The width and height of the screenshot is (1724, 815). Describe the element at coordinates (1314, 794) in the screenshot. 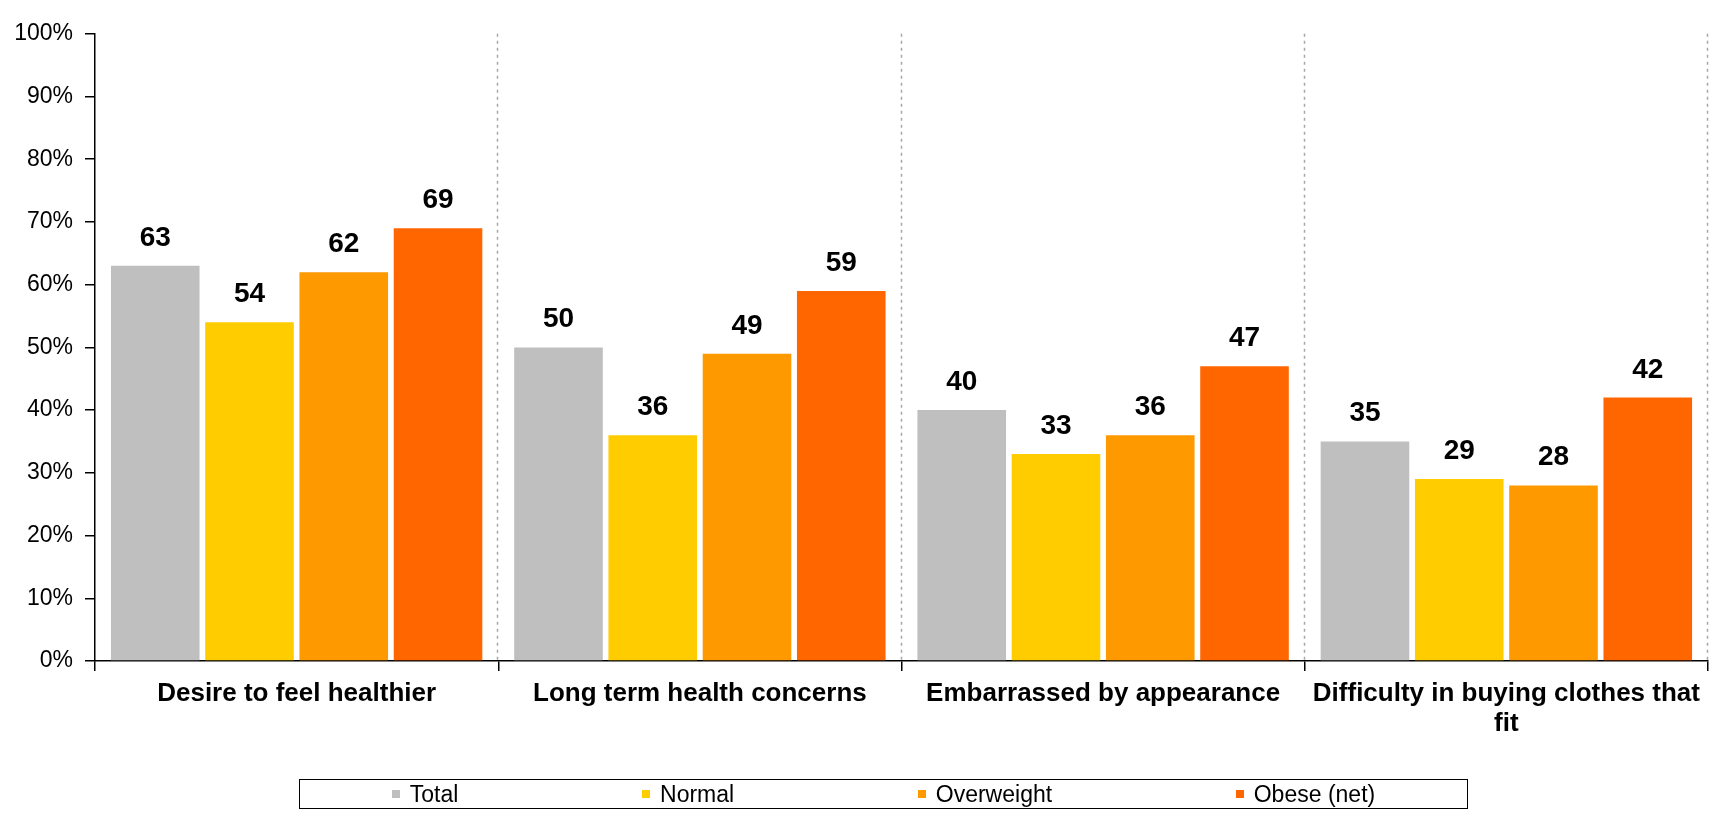

I see `legend-label: Obese (net)` at that location.